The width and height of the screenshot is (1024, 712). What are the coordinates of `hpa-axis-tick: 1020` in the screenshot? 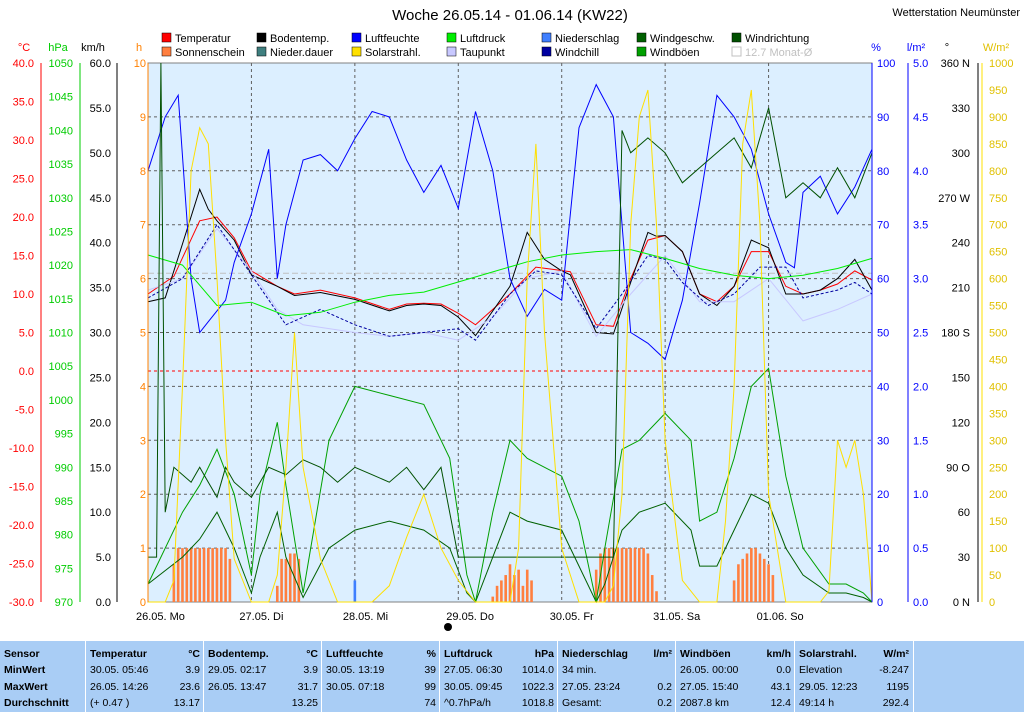 It's located at (61, 266).